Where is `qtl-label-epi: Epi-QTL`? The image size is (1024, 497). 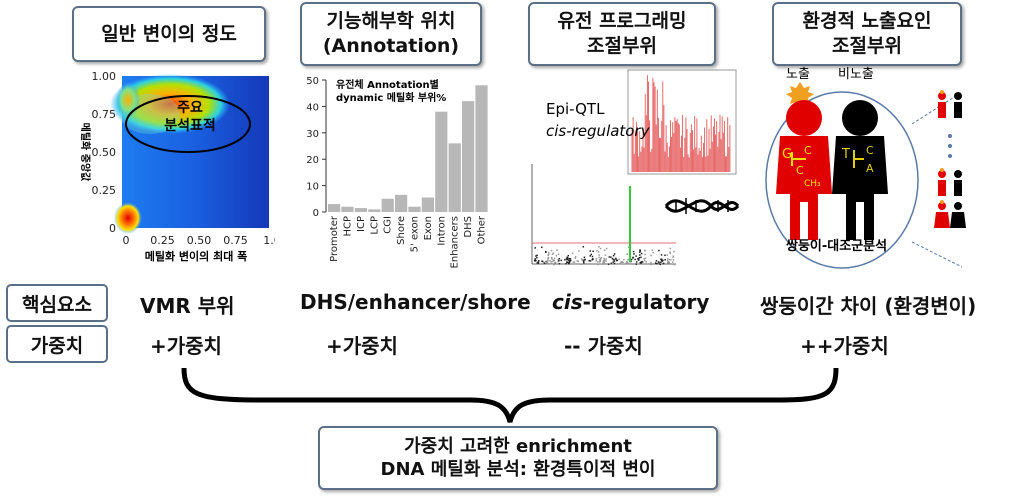 qtl-label-epi: Epi-QTL is located at coordinates (575, 109).